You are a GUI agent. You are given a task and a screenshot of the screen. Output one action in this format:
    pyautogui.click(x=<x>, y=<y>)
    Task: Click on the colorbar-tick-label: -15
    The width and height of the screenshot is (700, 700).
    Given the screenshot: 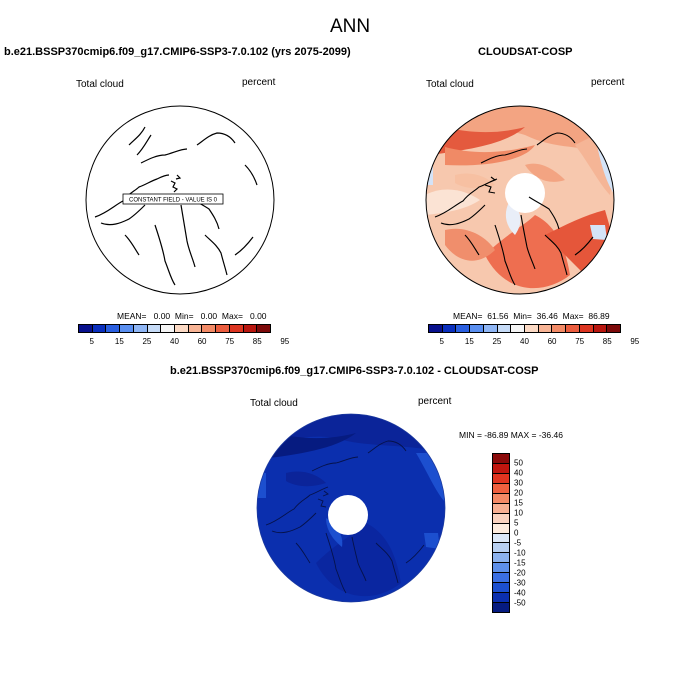 What is the action you would take?
    pyautogui.click(x=520, y=563)
    